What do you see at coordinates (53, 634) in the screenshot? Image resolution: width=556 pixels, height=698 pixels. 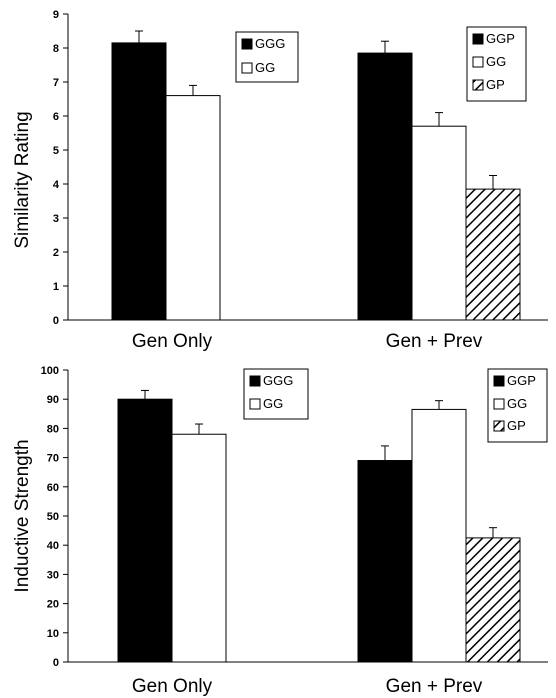 I see `y-tick-label: 10` at bounding box center [53, 634].